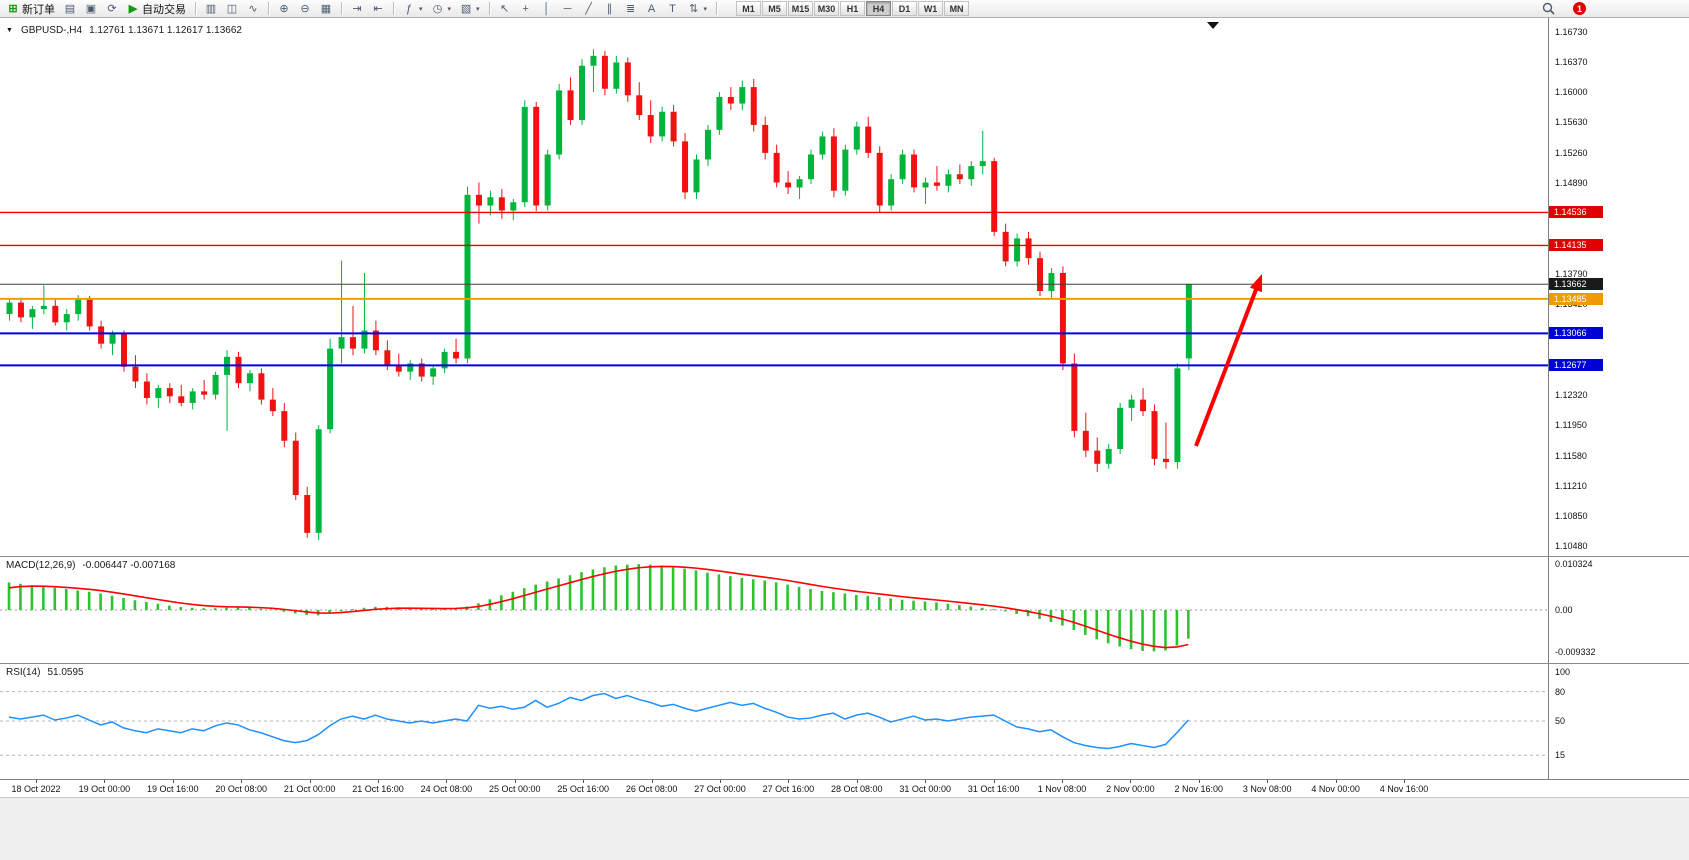 This screenshot has height=860, width=1689. What do you see at coordinates (589, 9) in the screenshot?
I see `trend-line-tool-button: ╱` at bounding box center [589, 9].